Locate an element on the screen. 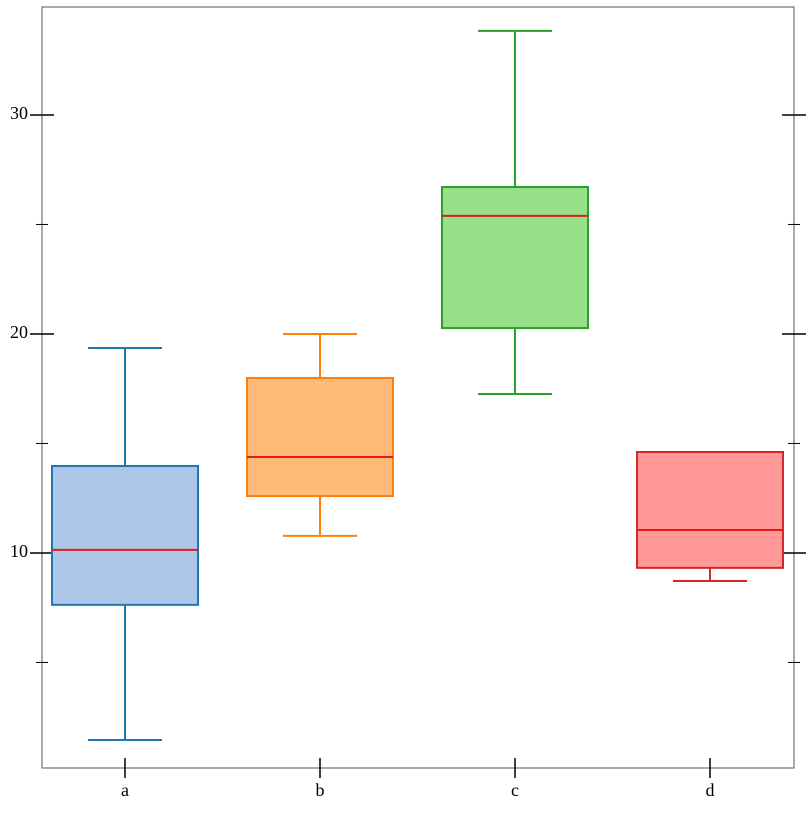 This screenshot has width=812, height=817. x-tick-label: d is located at coordinates (710, 790).